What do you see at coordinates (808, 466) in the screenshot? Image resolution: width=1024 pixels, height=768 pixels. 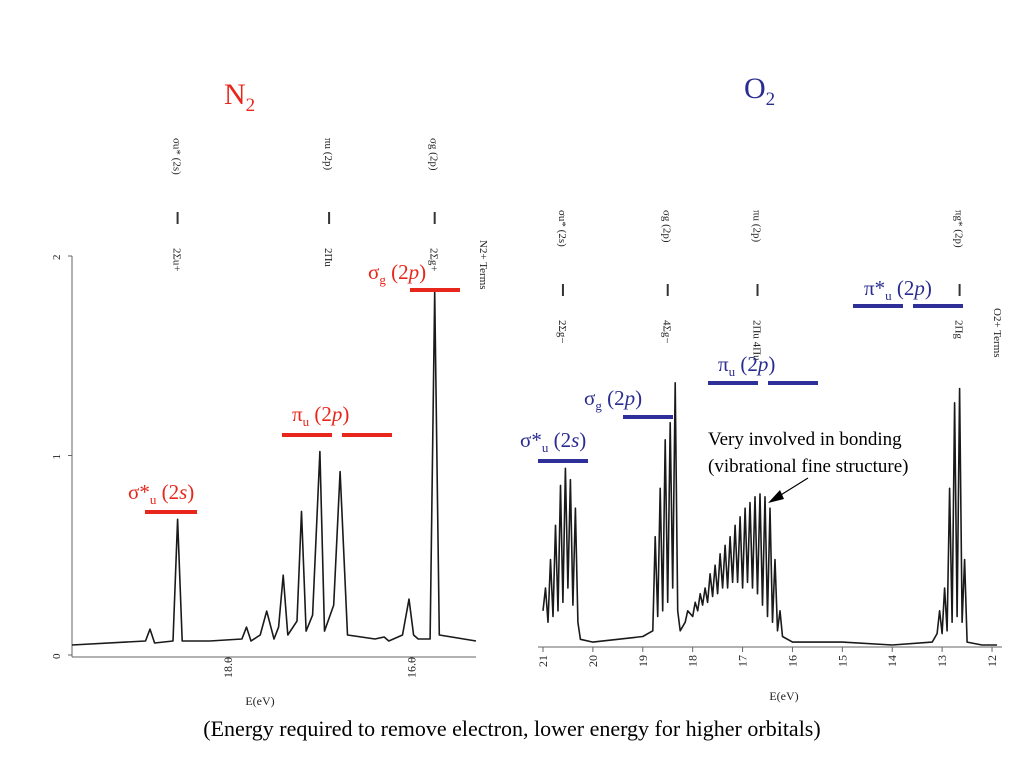 I see `annotation-line-2: (vibrational fine structure)` at bounding box center [808, 466].